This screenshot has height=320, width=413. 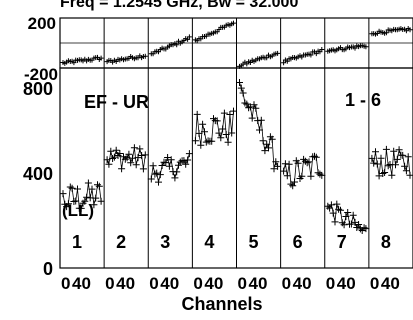 What do you see at coordinates (48, 269) in the screenshot?
I see `amp-tick-0: 0` at bounding box center [48, 269].